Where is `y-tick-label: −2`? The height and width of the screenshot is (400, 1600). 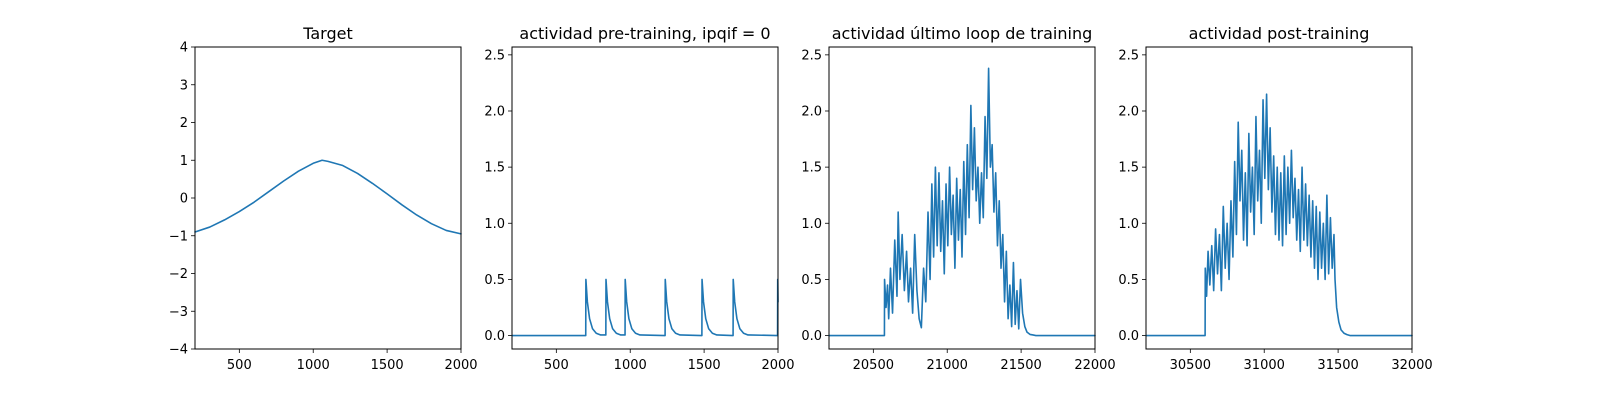
y-tick-label: −2 is located at coordinates (178, 274).